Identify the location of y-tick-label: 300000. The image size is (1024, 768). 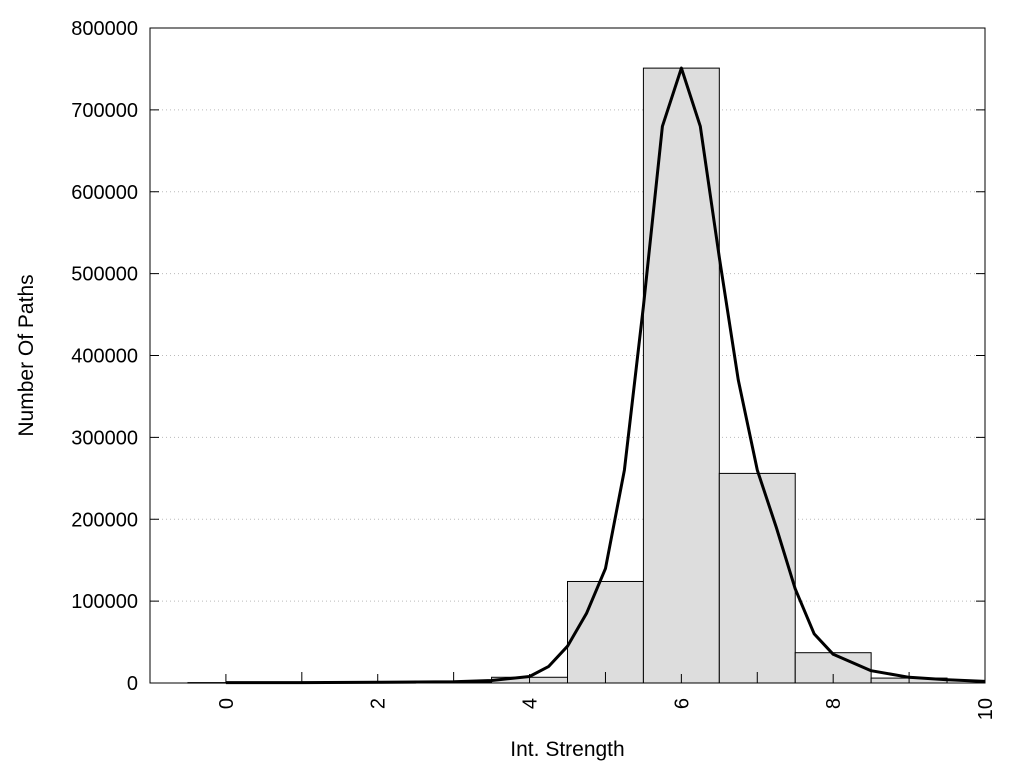
(104, 438).